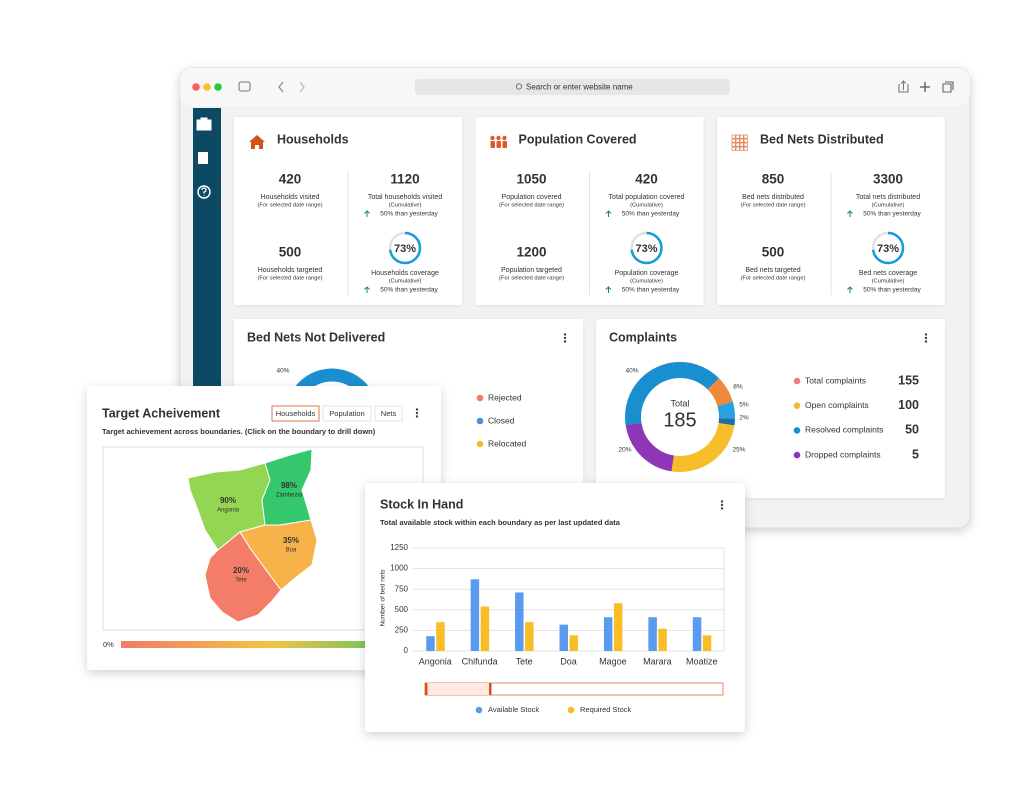 The image size is (1024, 790). I want to click on kpi-label: Households targeted, so click(290, 270).